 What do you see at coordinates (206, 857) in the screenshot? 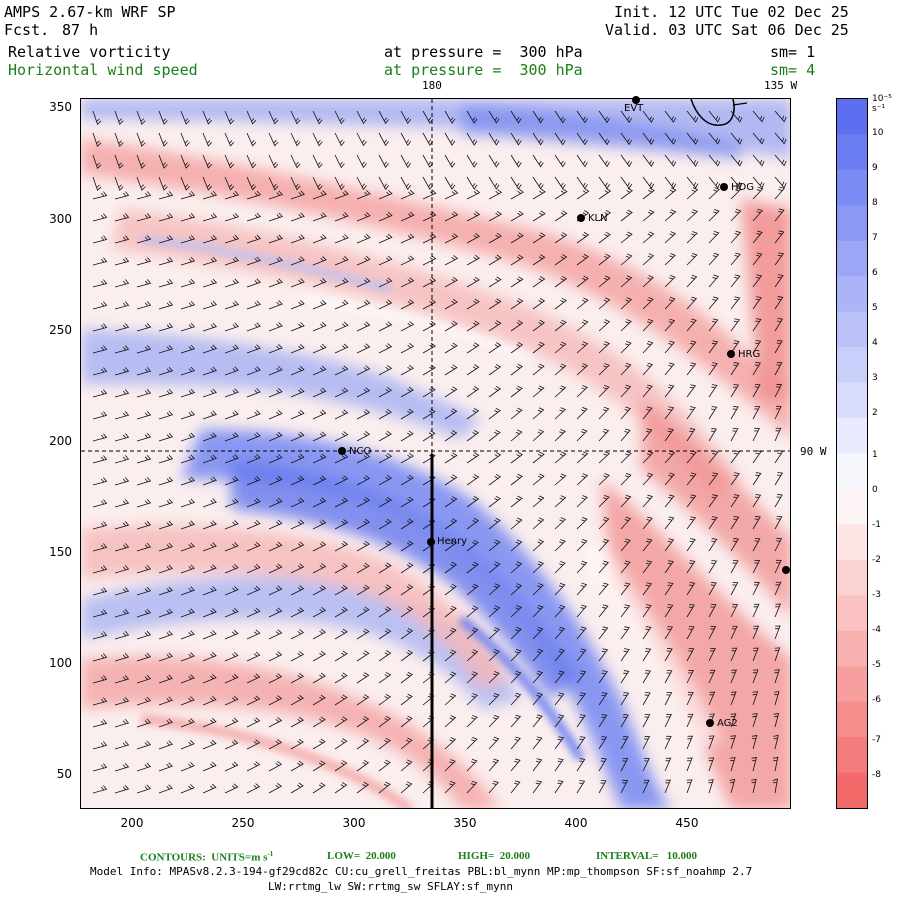
I see `contours-info: CONTOURS: UNITS=m s-1` at bounding box center [206, 857].